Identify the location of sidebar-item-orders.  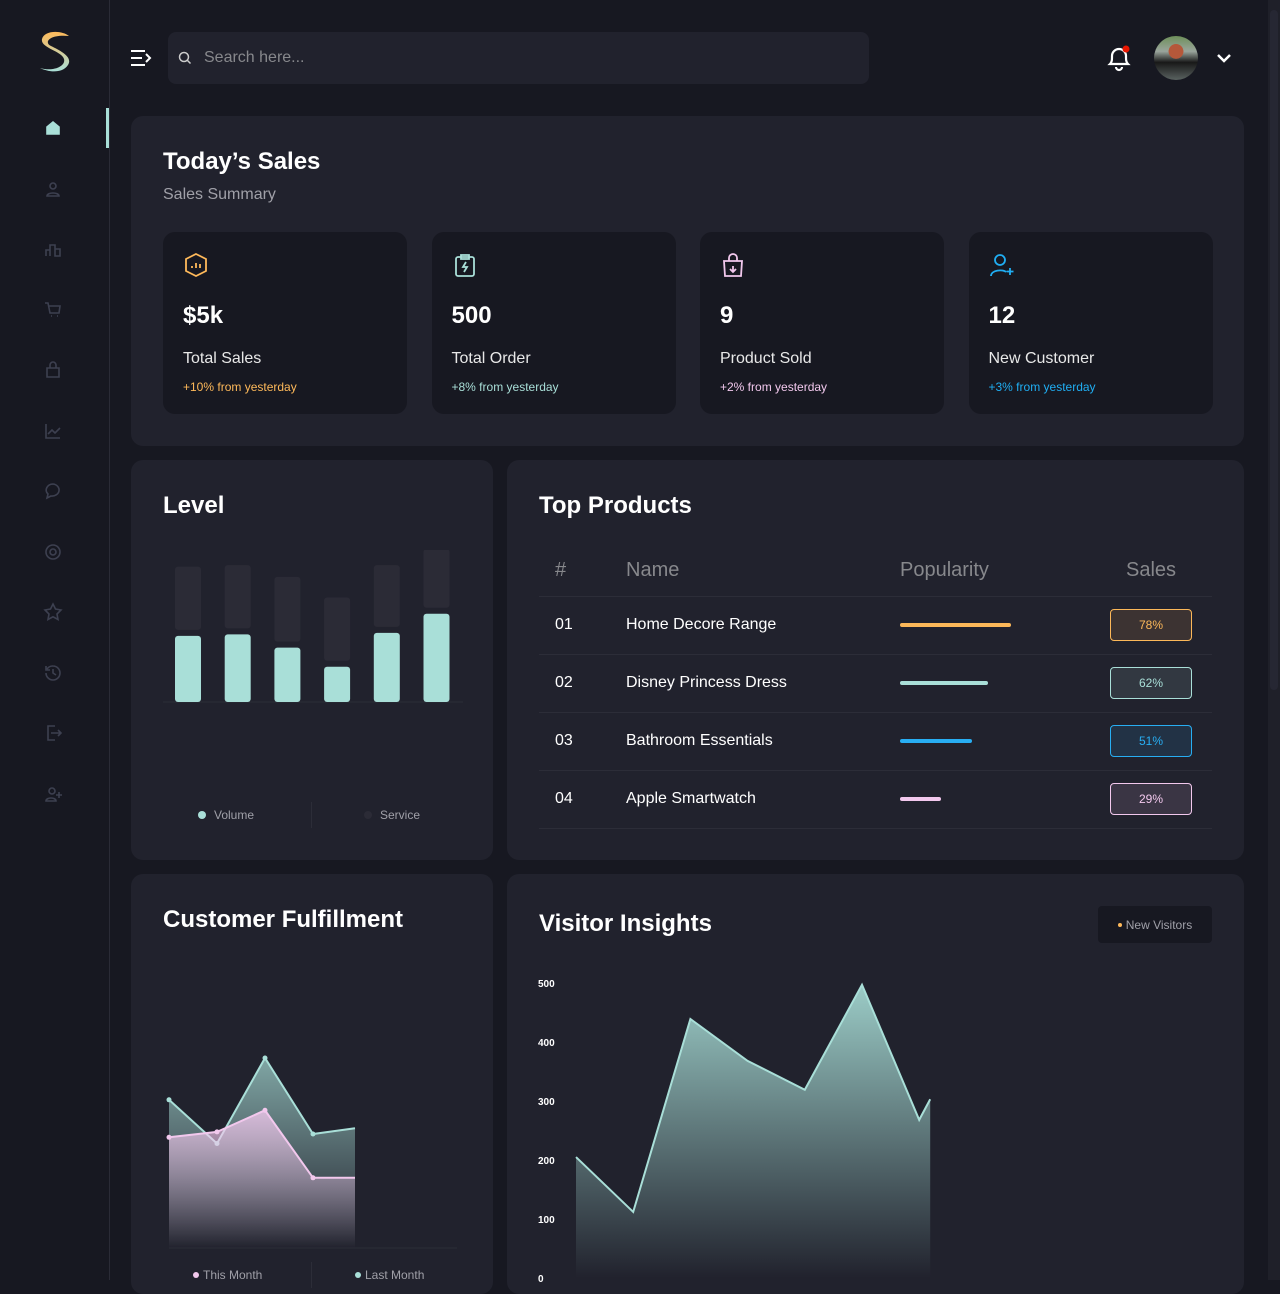
(53, 310).